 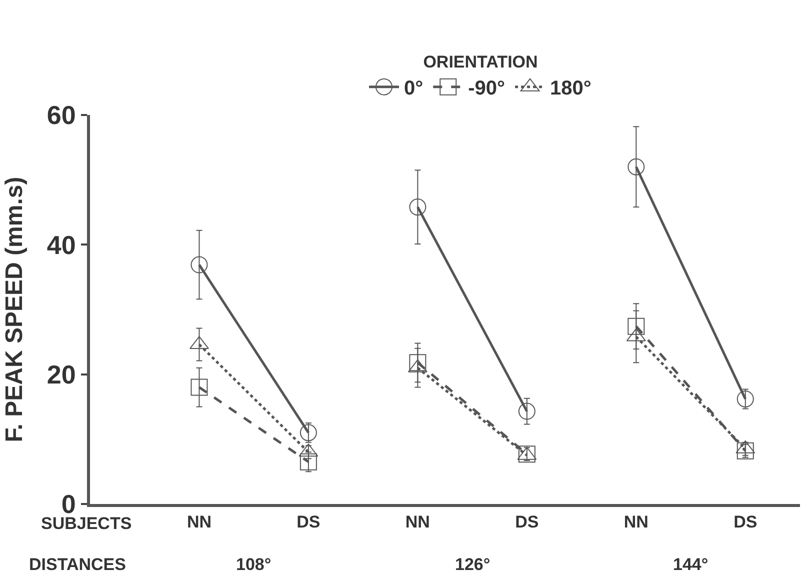 What do you see at coordinates (14, 309) in the screenshot?
I see `y-axis-title: F. PEAK SPEED (mm.s)` at bounding box center [14, 309].